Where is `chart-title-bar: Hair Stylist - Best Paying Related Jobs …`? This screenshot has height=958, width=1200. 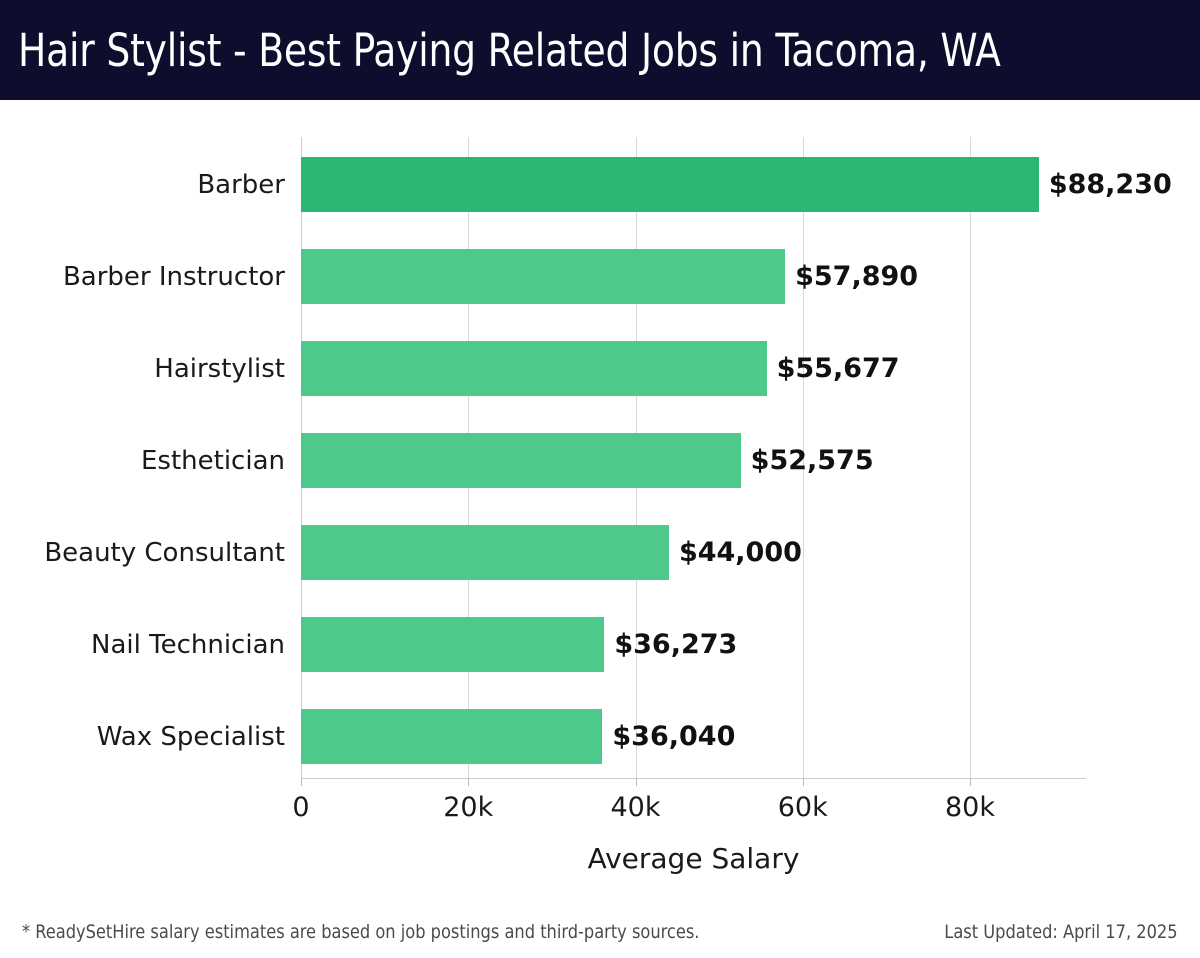
chart-title-bar: Hair Stylist - Best Paying Related Jobs … is located at coordinates (600, 50).